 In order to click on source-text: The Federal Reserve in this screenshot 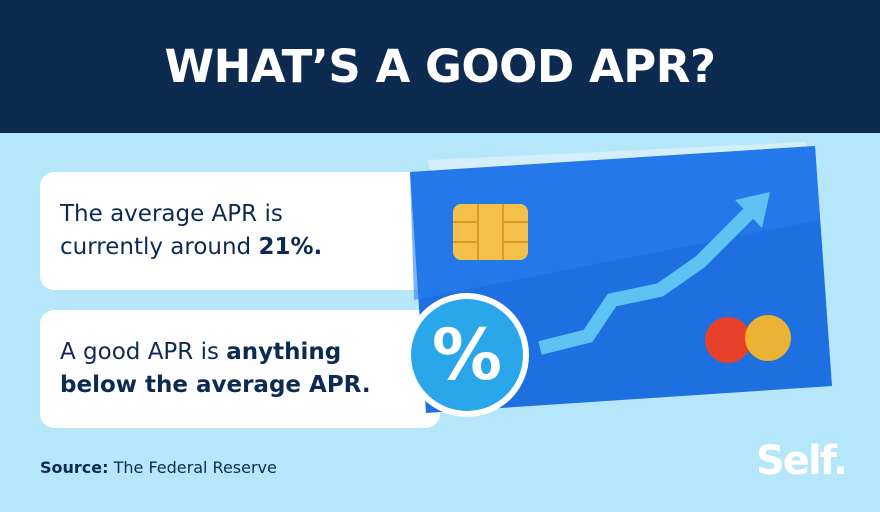, I will do `click(192, 467)`.